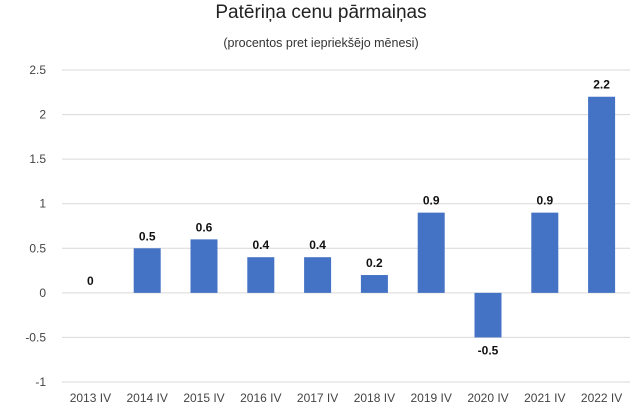 The image size is (642, 410). I want to click on y-tick-label: 0.5, so click(37, 248).